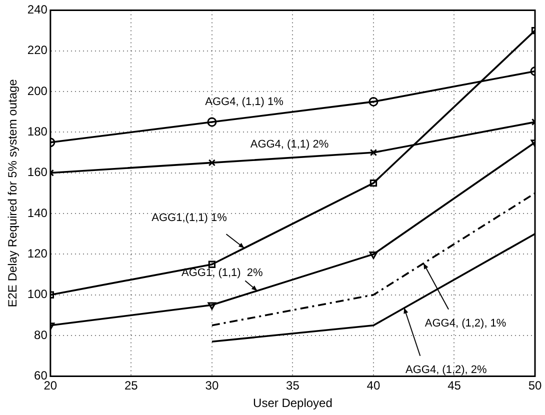 This screenshot has width=545, height=415. I want to click on y-tick-label: 200, so click(37, 91).